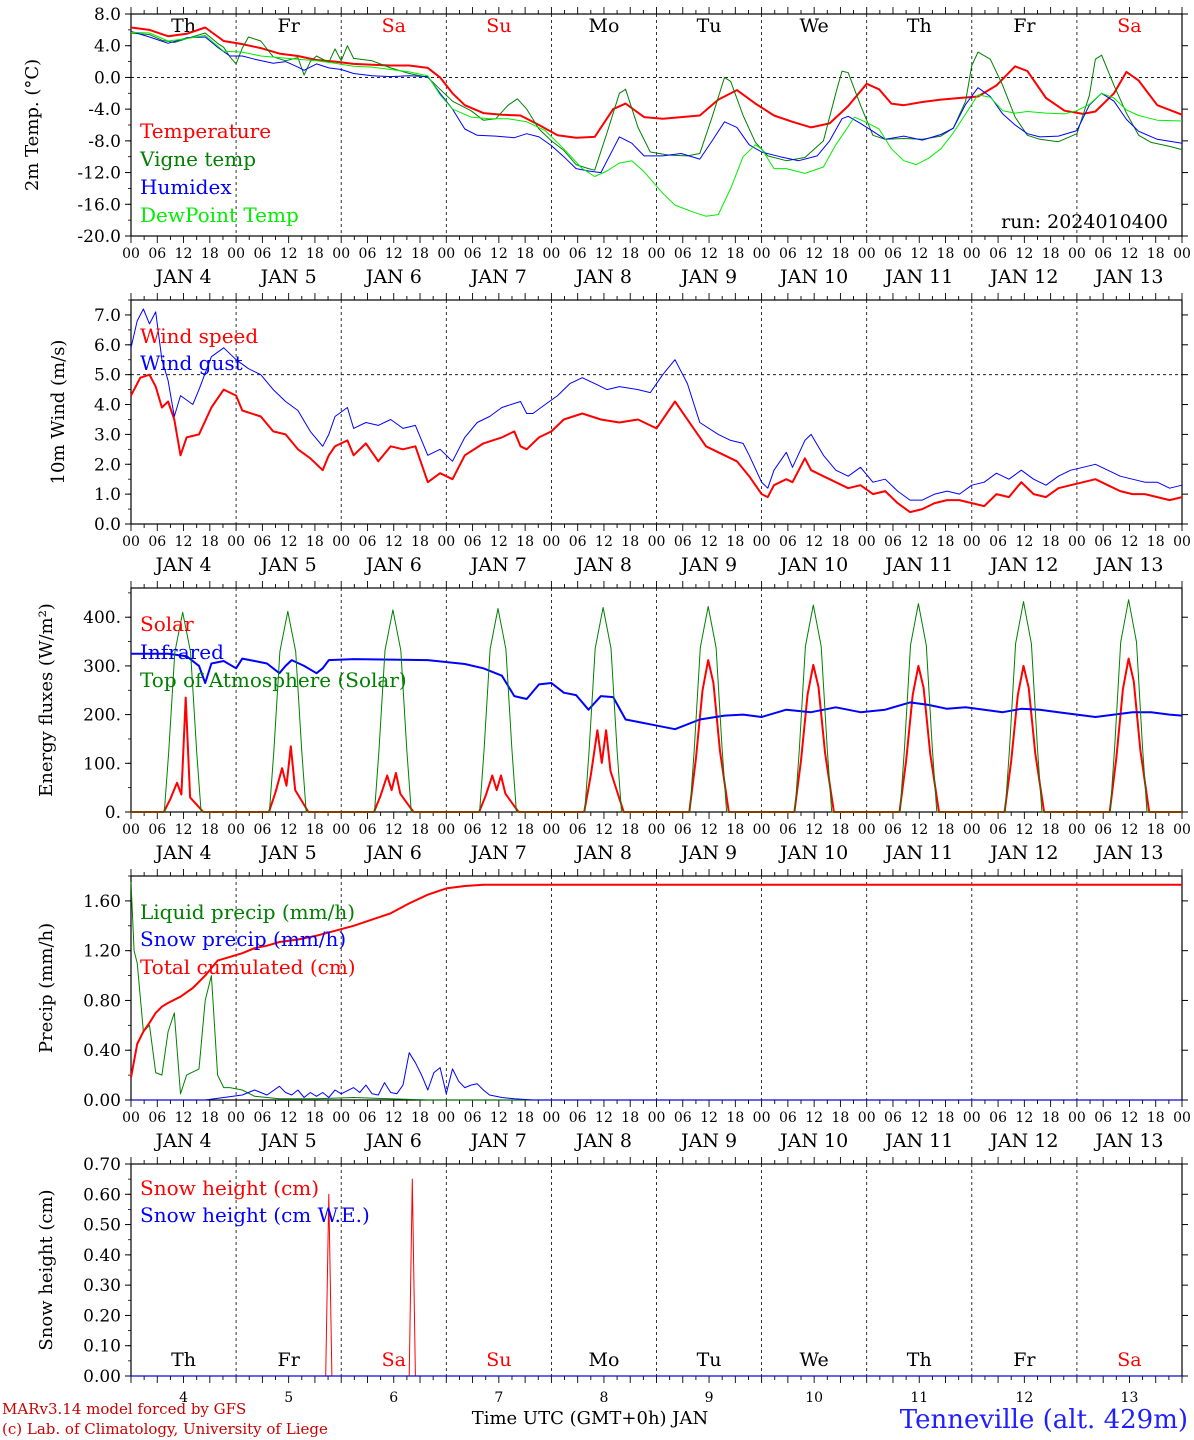  What do you see at coordinates (656, 443) in the screenshot?
I see `series-line-wind-speed` at bounding box center [656, 443].